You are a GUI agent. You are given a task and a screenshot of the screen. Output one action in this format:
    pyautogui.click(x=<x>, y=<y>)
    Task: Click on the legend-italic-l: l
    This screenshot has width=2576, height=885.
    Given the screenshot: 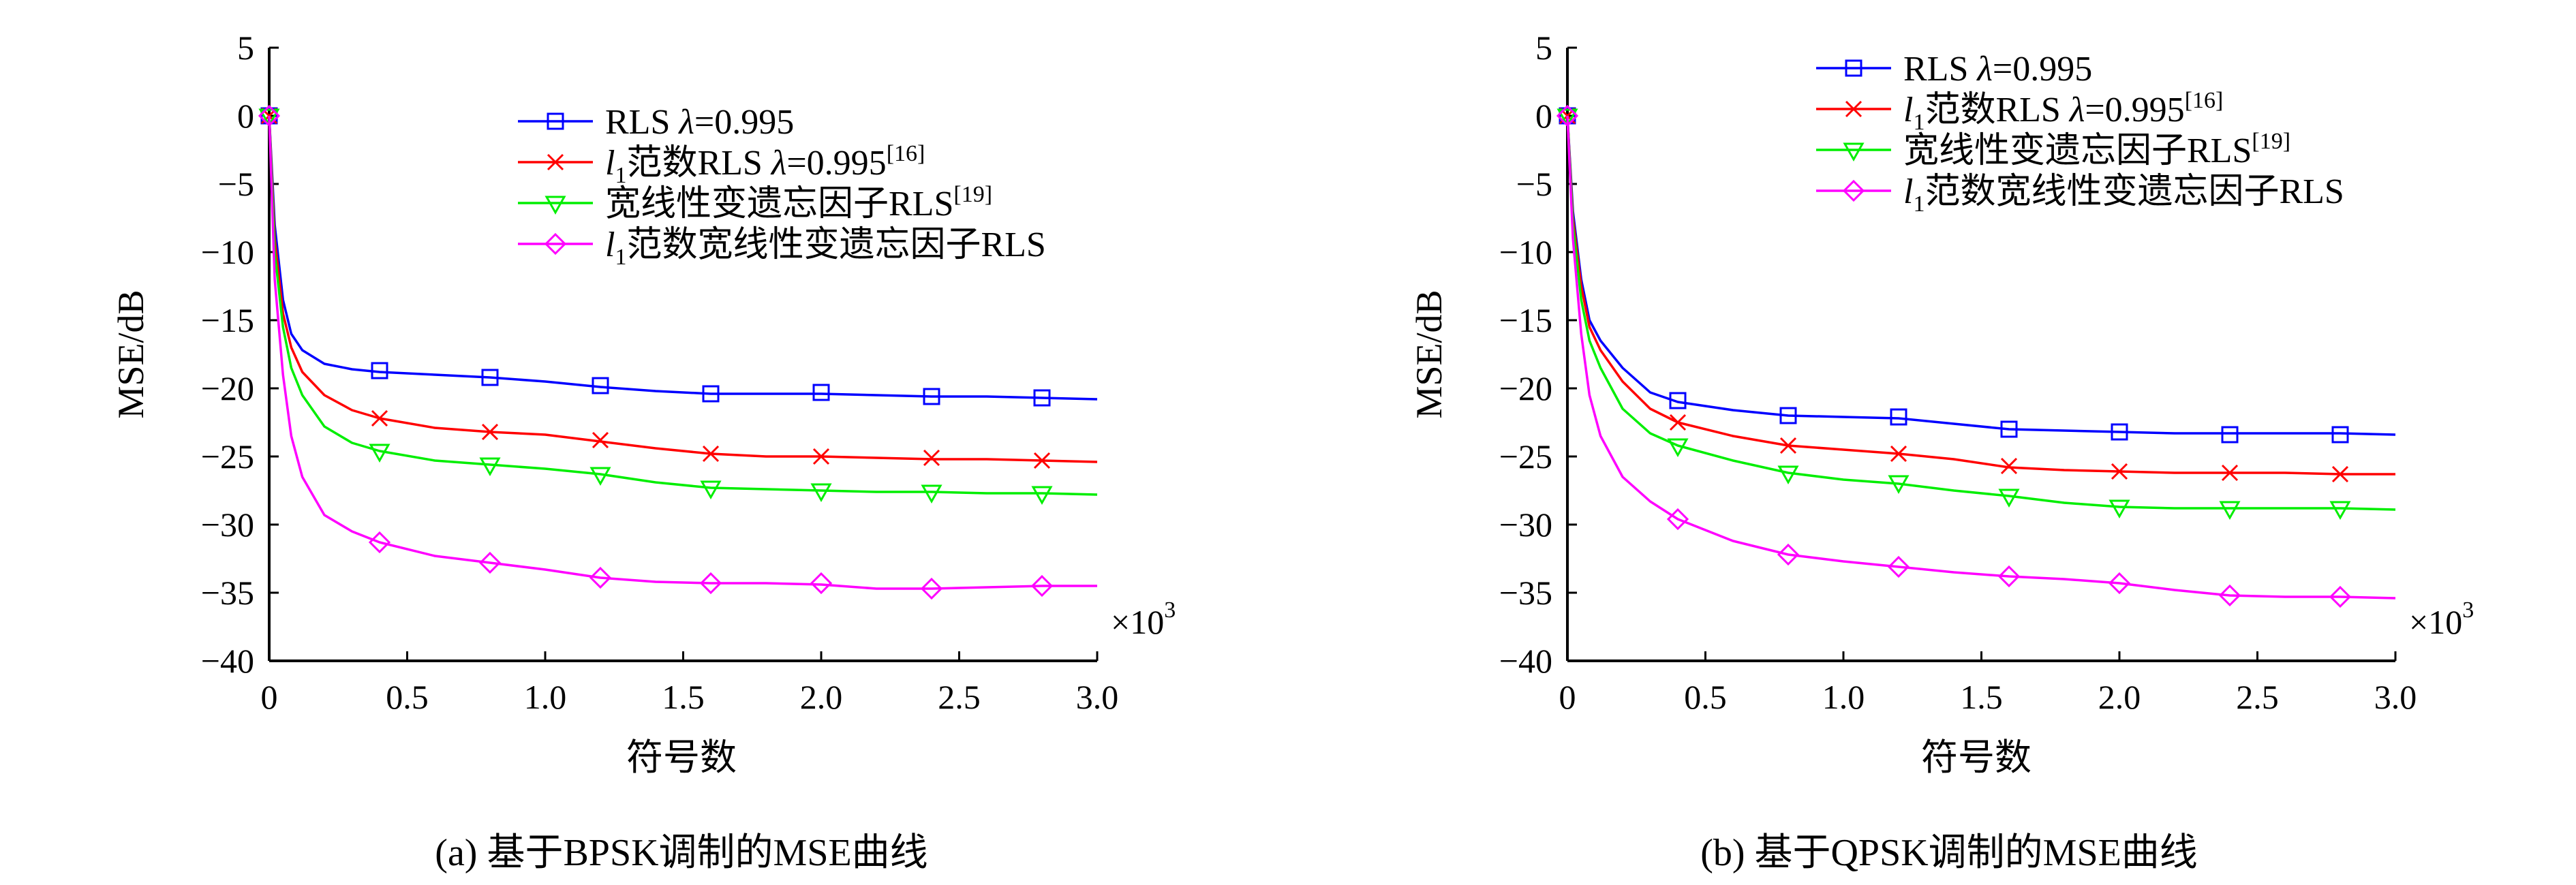 What is the action you would take?
    pyautogui.click(x=610, y=164)
    